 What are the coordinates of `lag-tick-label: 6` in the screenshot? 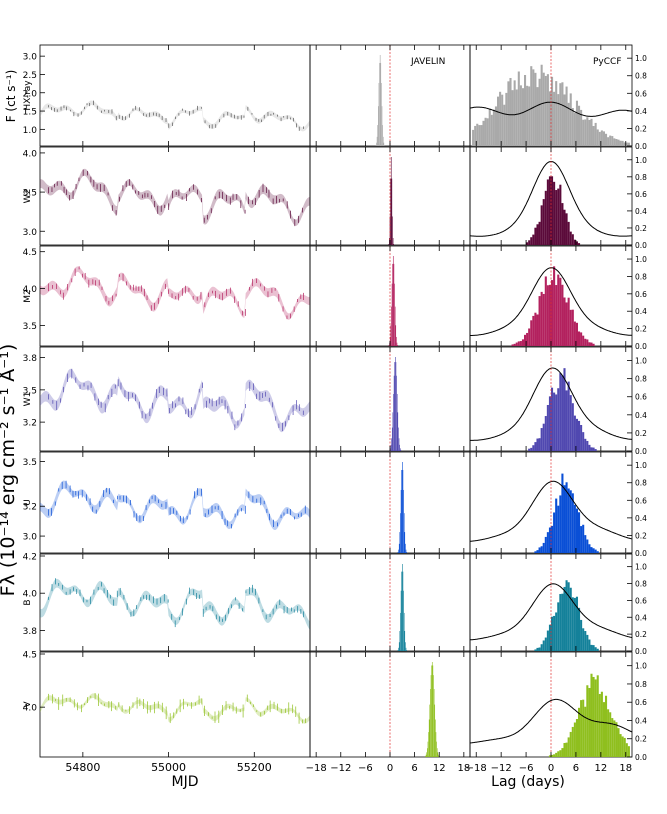 It's located at (576, 768).